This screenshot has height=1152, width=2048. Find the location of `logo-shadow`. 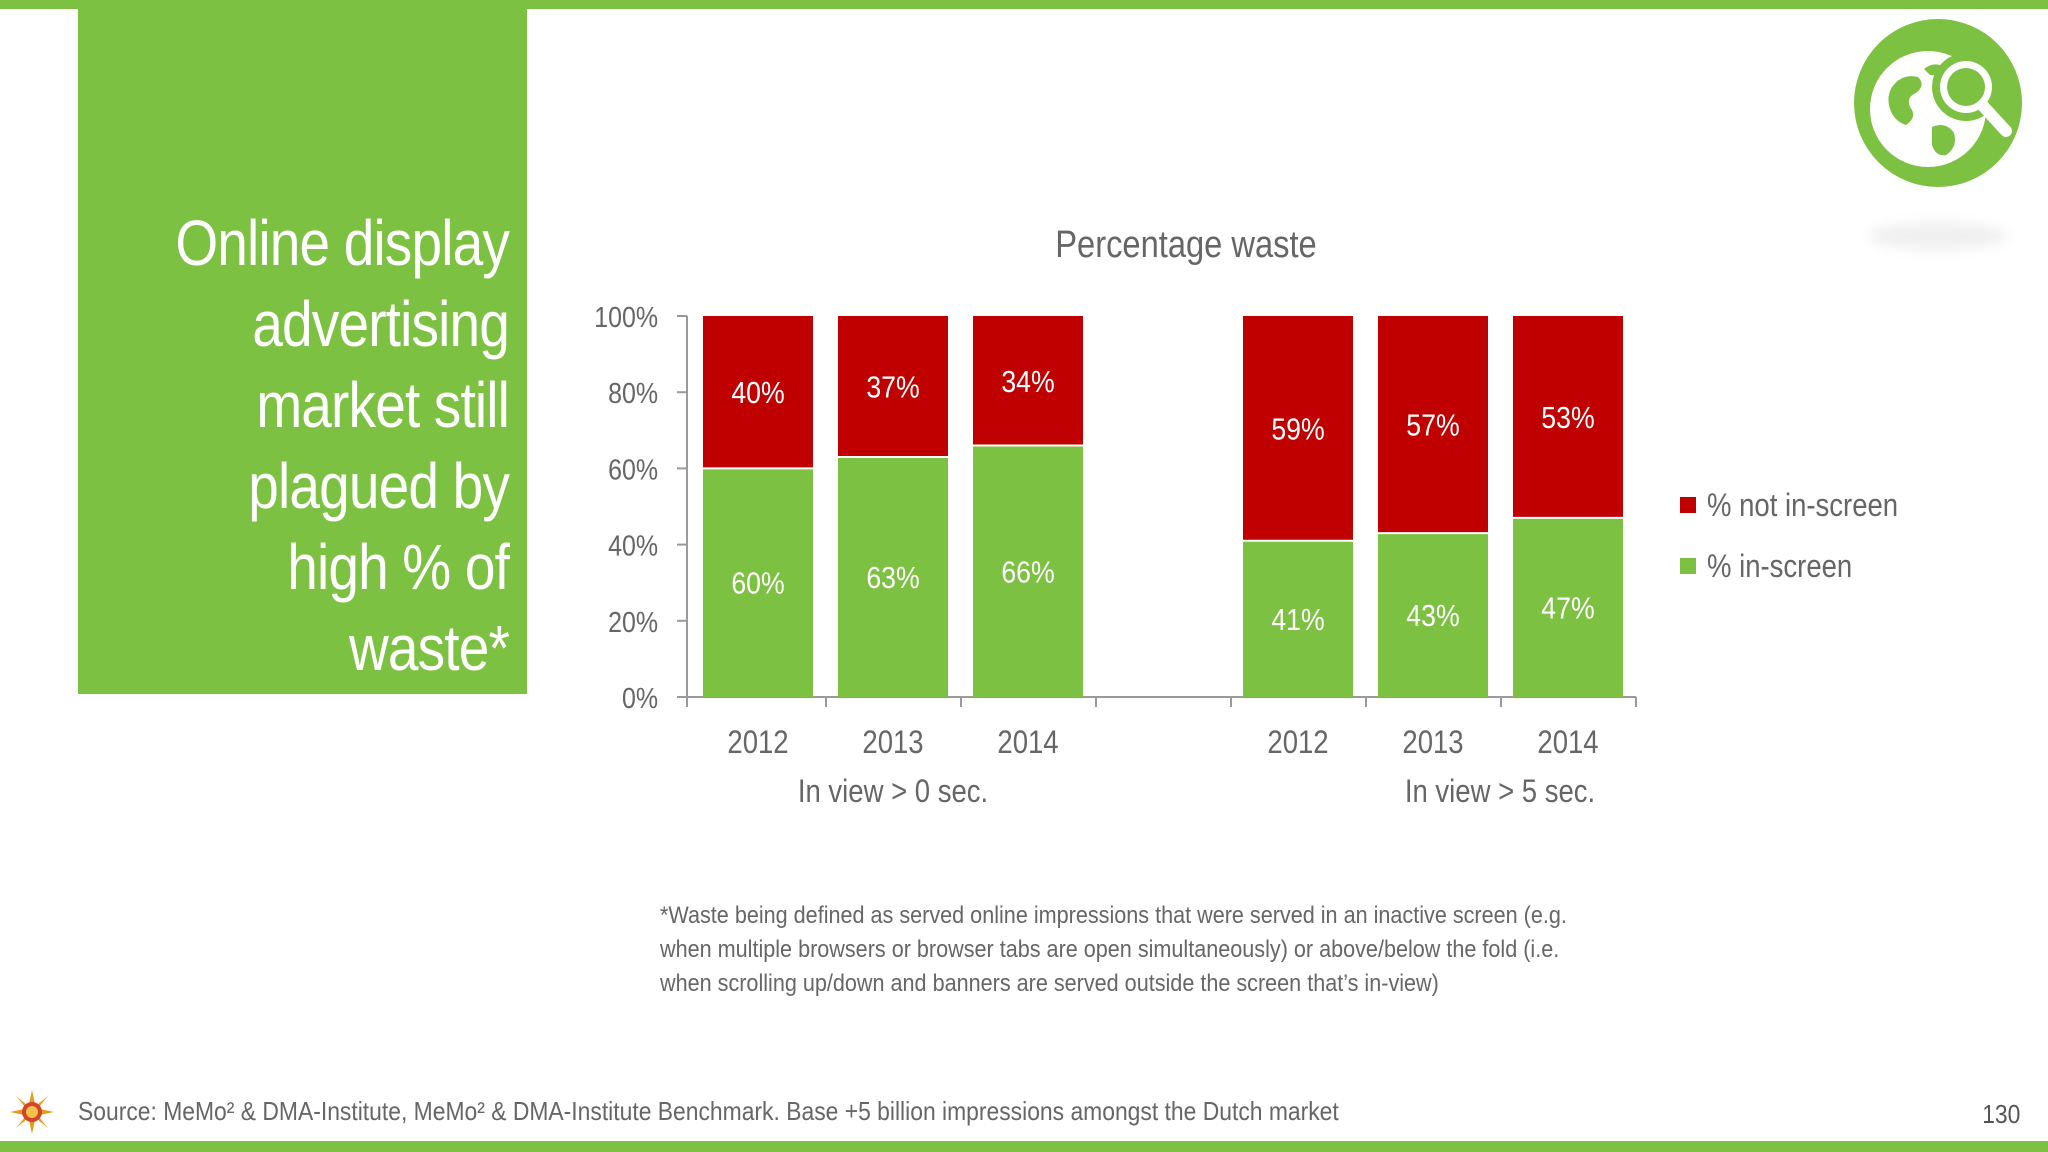

logo-shadow is located at coordinates (1938, 236).